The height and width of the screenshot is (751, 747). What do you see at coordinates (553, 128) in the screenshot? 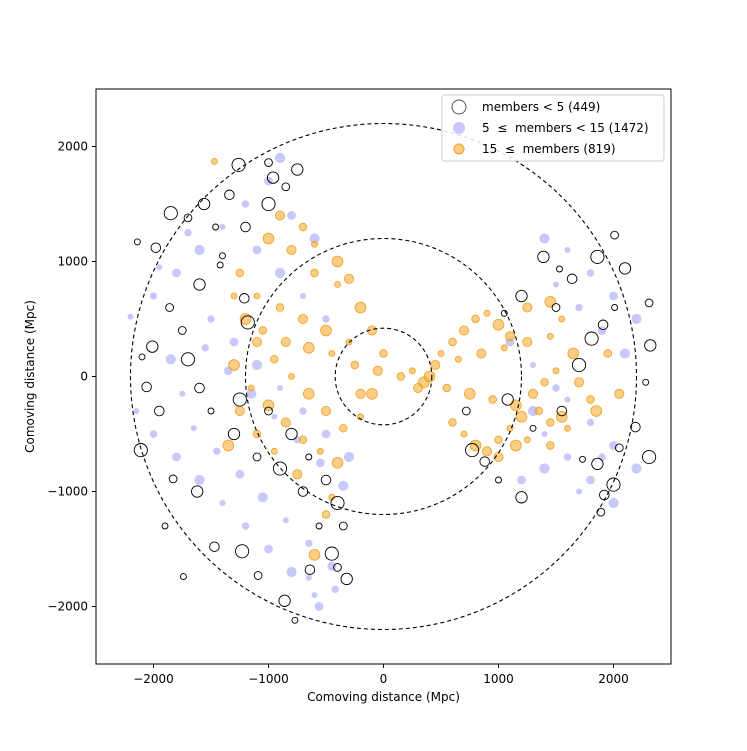
I see `legend-frame` at bounding box center [553, 128].